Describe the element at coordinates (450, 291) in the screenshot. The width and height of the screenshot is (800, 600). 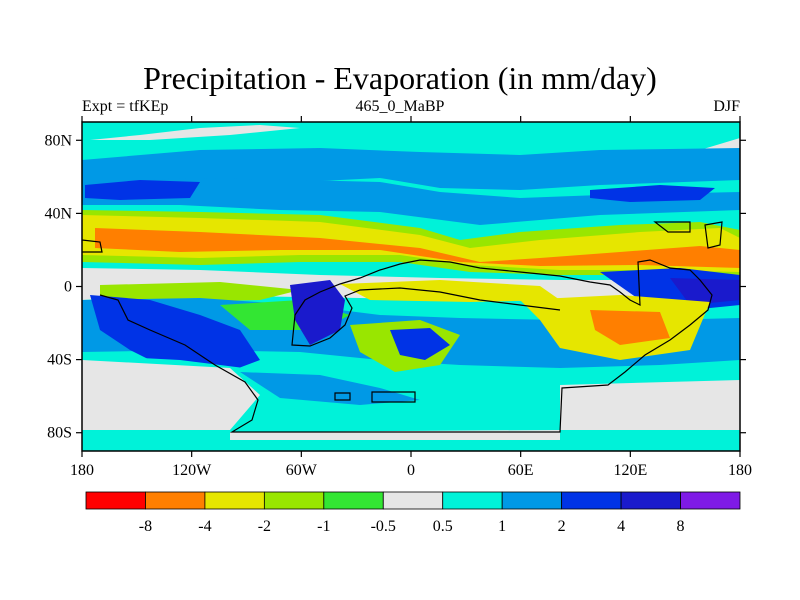
I see `field-eq-yellow` at that location.